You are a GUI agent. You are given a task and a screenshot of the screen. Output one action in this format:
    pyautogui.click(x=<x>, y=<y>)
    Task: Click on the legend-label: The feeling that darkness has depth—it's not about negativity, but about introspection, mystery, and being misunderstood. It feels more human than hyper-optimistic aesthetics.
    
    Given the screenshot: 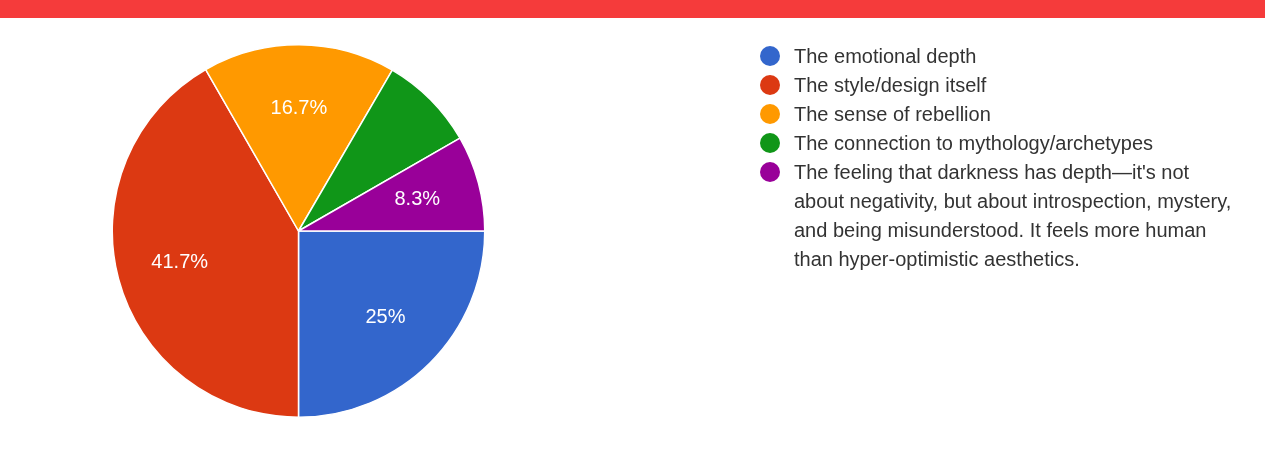 What is the action you would take?
    pyautogui.click(x=1013, y=216)
    